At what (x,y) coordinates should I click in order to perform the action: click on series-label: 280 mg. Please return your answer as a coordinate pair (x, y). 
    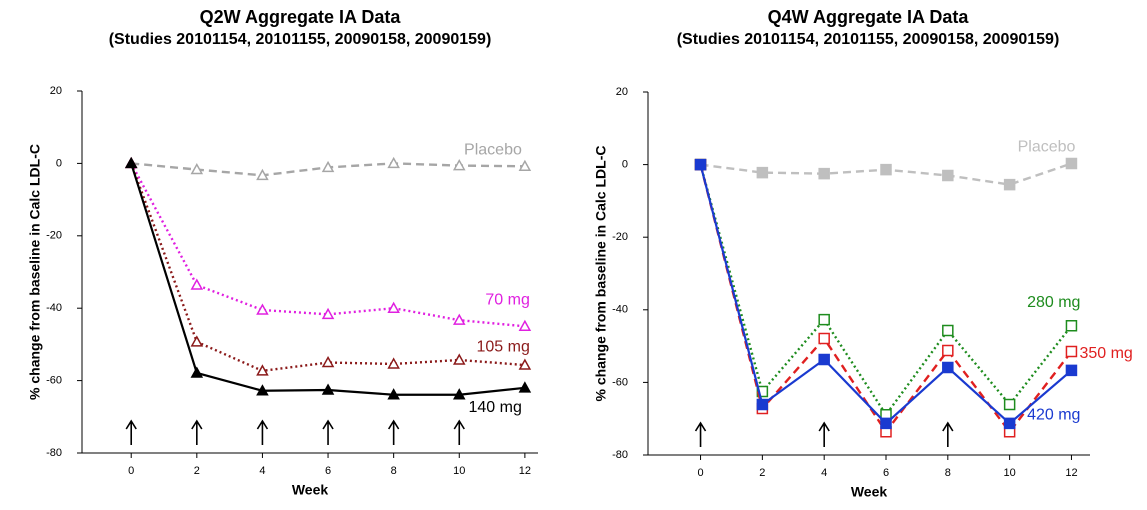
    Looking at the image, I should click on (1053, 302).